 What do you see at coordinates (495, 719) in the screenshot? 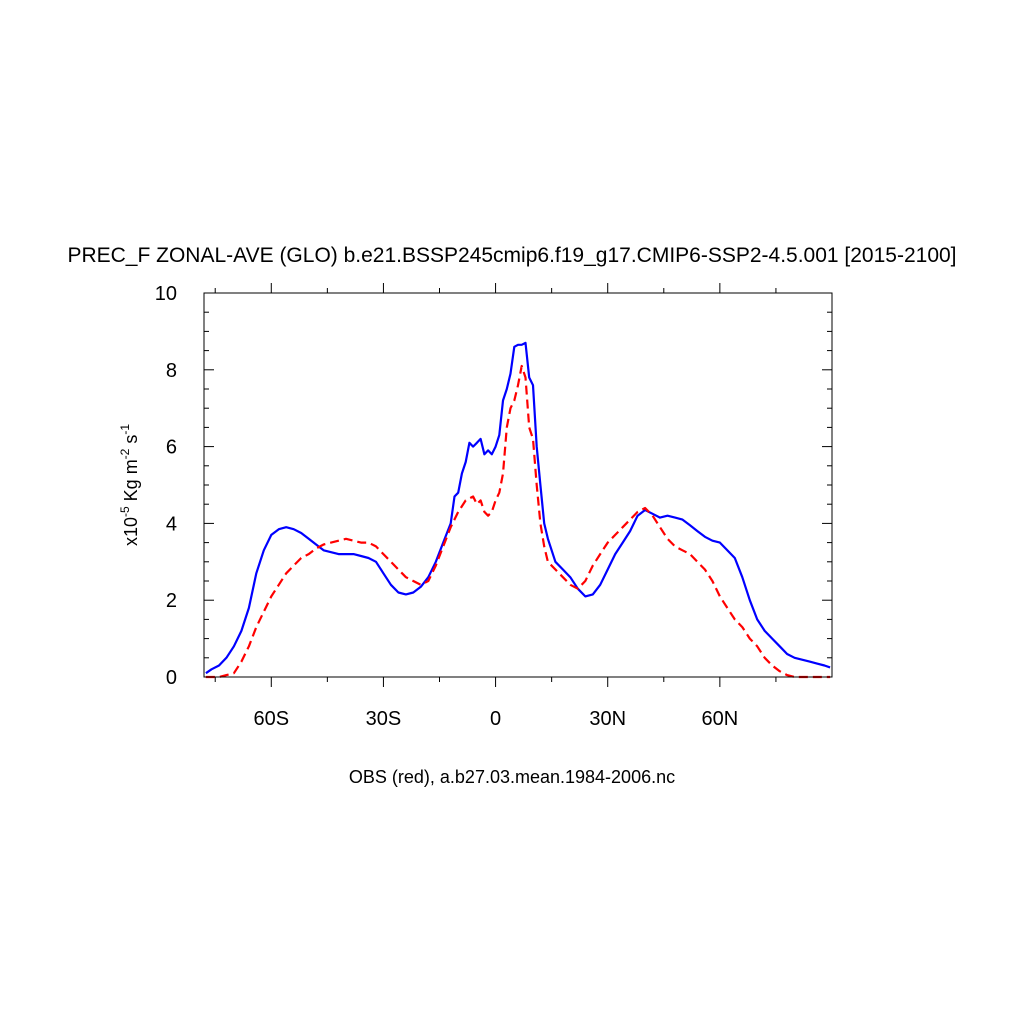
I see `x-tick-label: 0` at bounding box center [495, 719].